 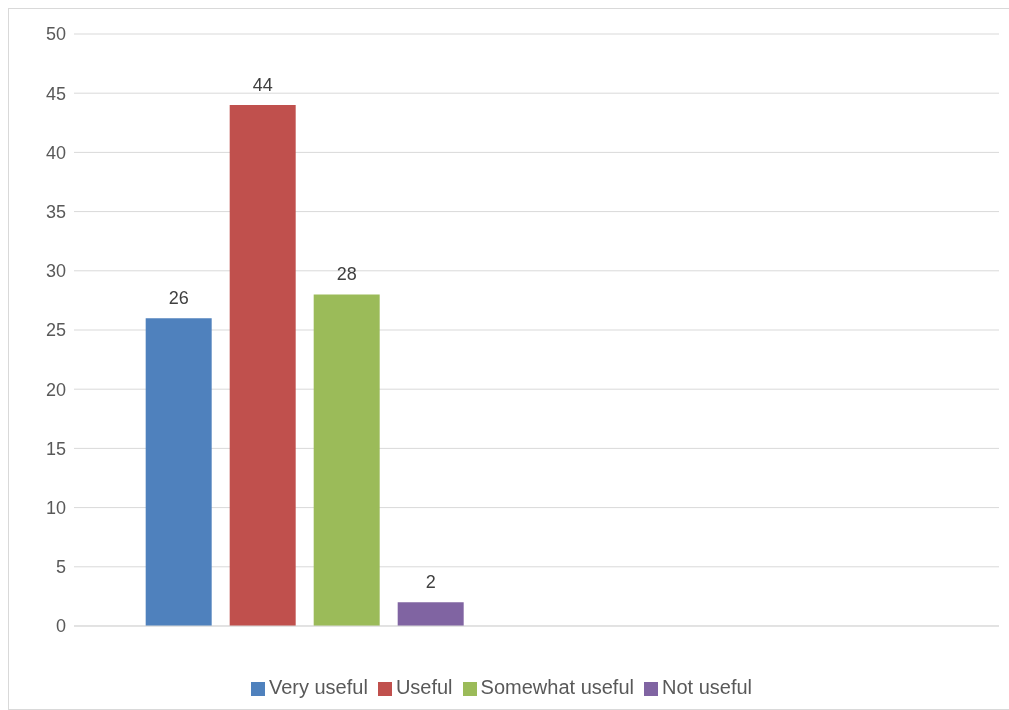 I want to click on y-tick-label: 30, so click(x=55, y=271).